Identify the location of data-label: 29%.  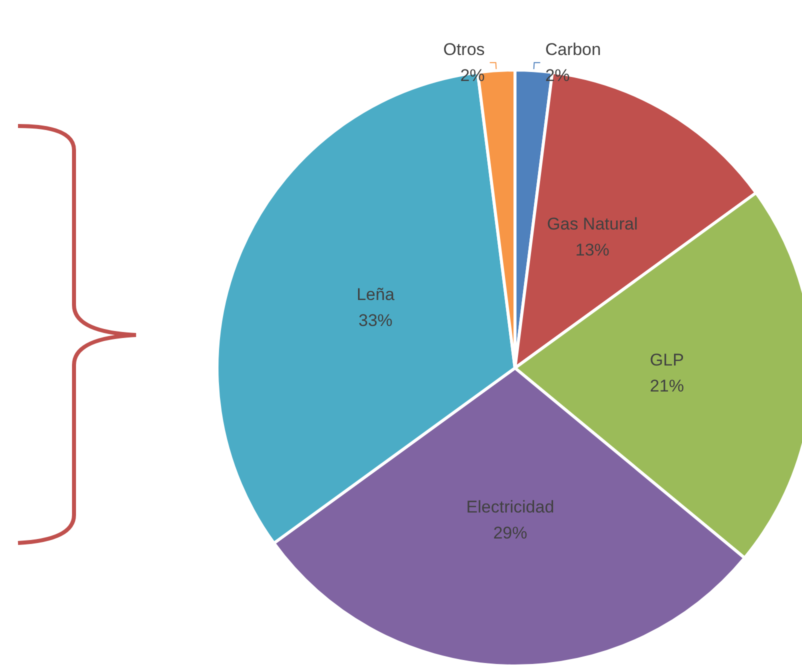
(510, 532).